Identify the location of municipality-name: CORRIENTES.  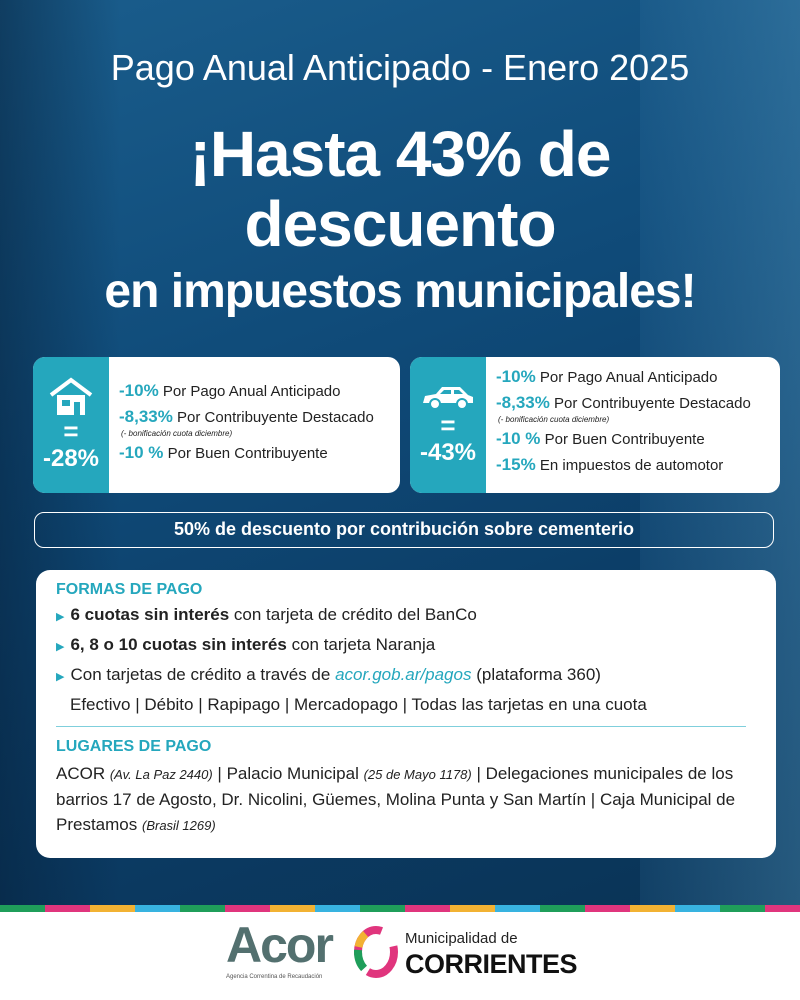
(491, 964).